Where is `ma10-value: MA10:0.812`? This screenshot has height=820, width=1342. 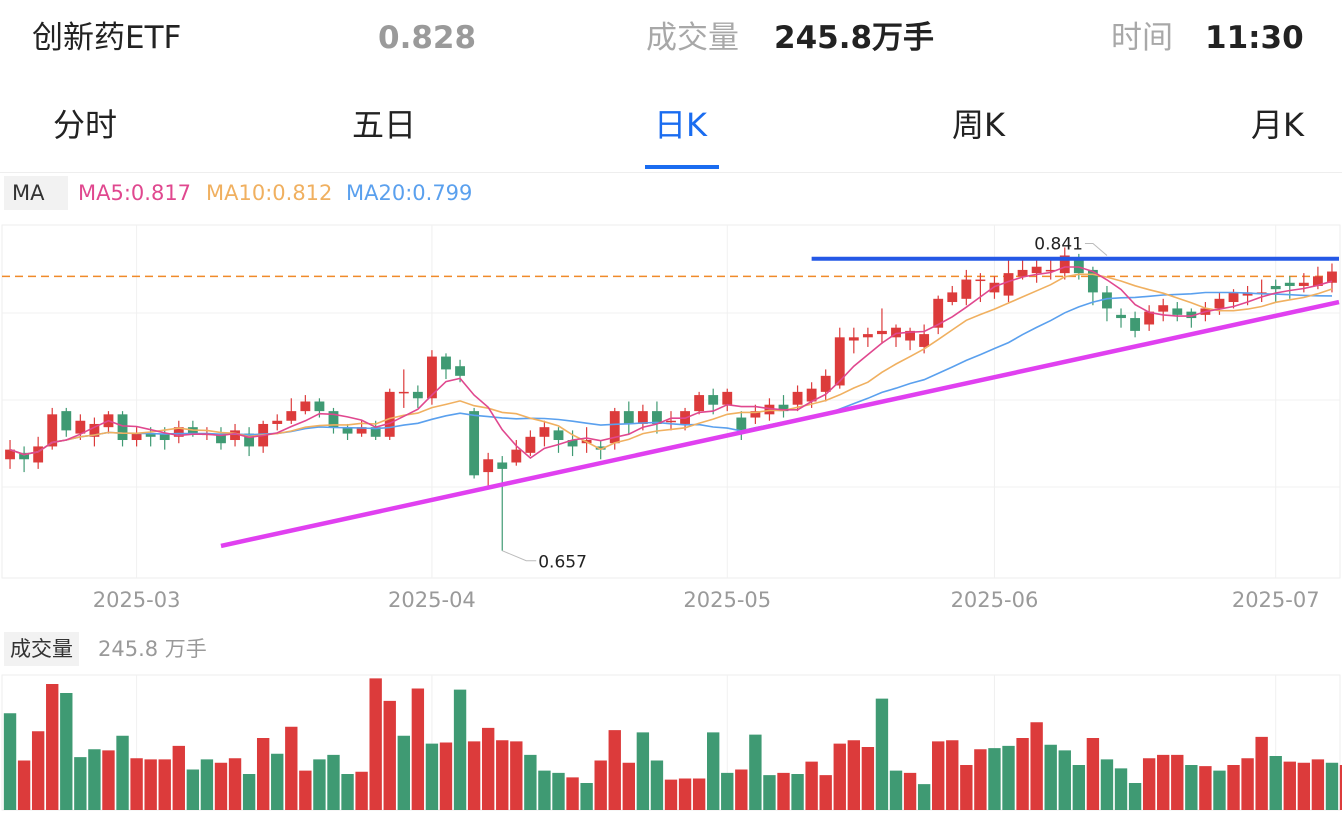 ma10-value: MA10:0.812 is located at coordinates (269, 193).